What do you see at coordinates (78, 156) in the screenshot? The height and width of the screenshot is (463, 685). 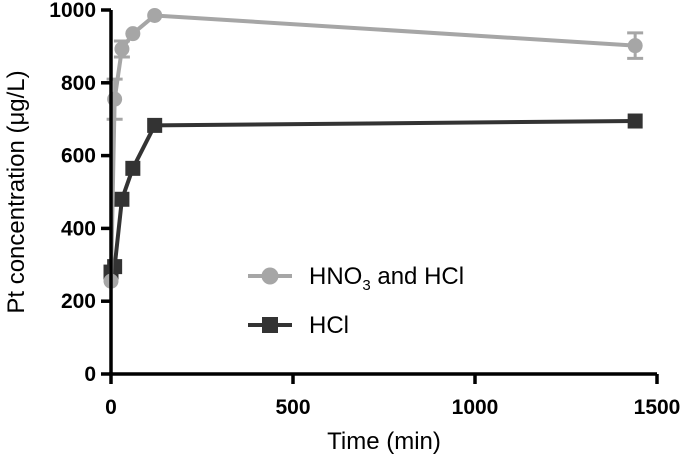 I see `y-tick-label: 600` at bounding box center [78, 156].